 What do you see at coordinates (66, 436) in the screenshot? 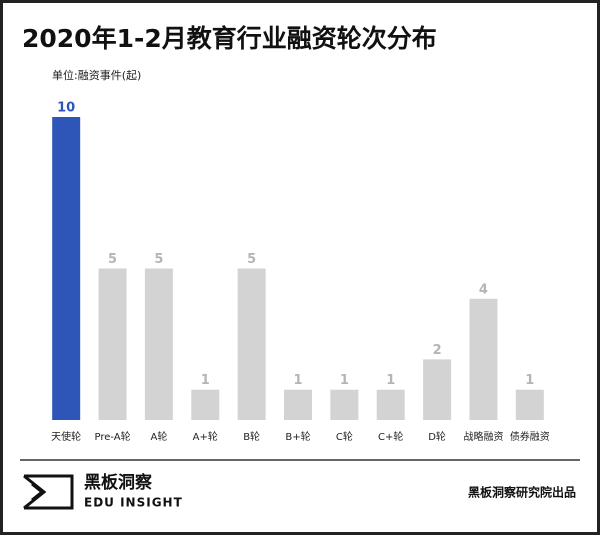
I see `x-tick-label: 天使轮` at bounding box center [66, 436].